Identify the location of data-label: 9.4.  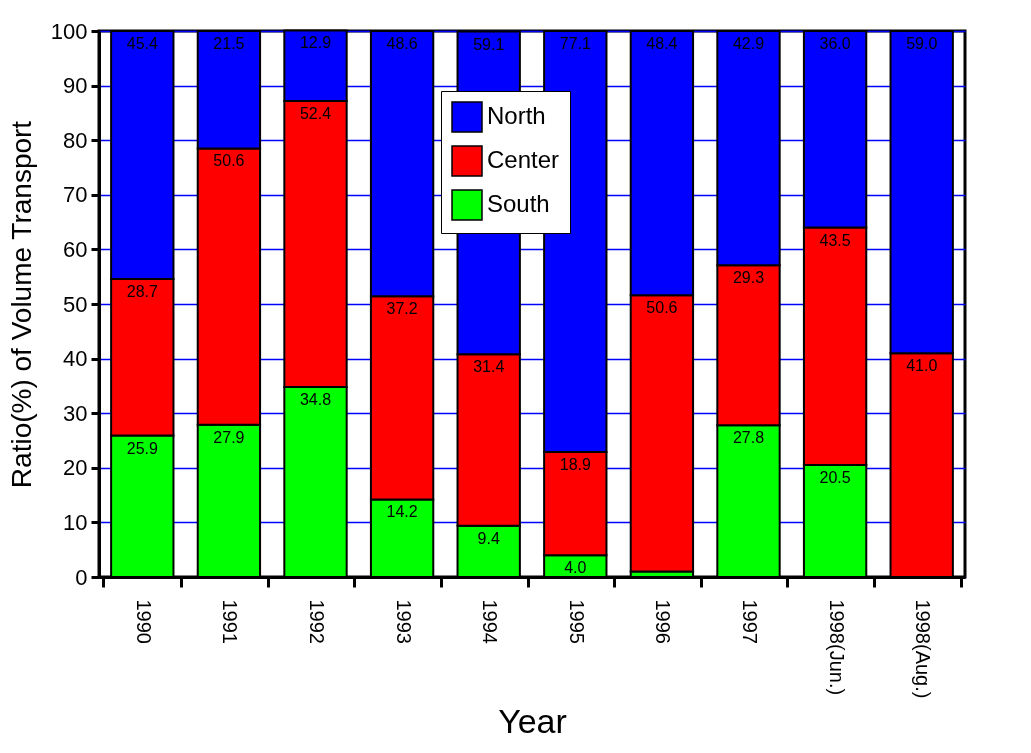
(488, 538).